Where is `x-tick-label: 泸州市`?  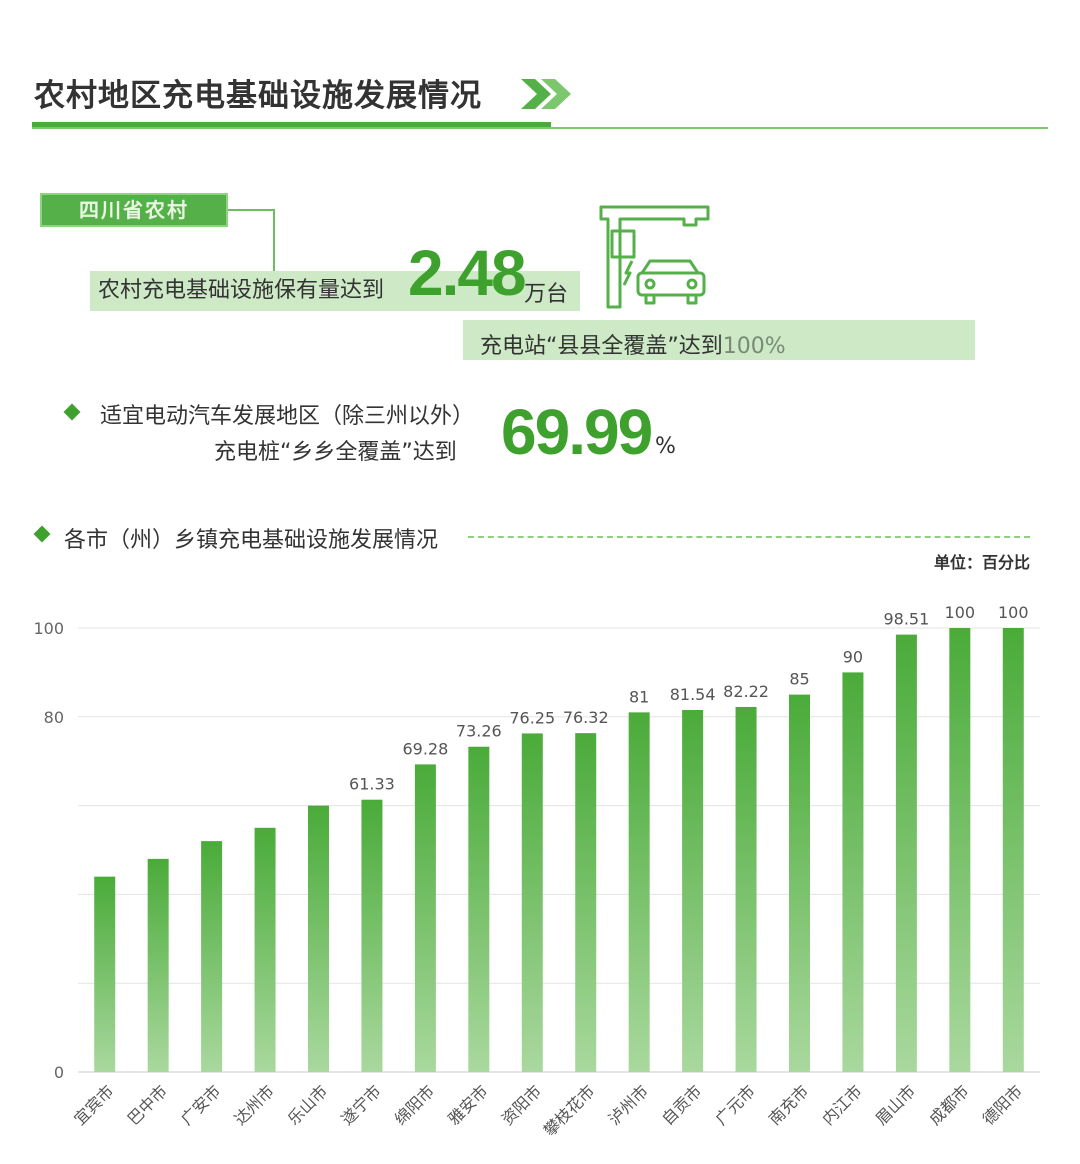 x-tick-label: 泸州市 is located at coordinates (628, 1104).